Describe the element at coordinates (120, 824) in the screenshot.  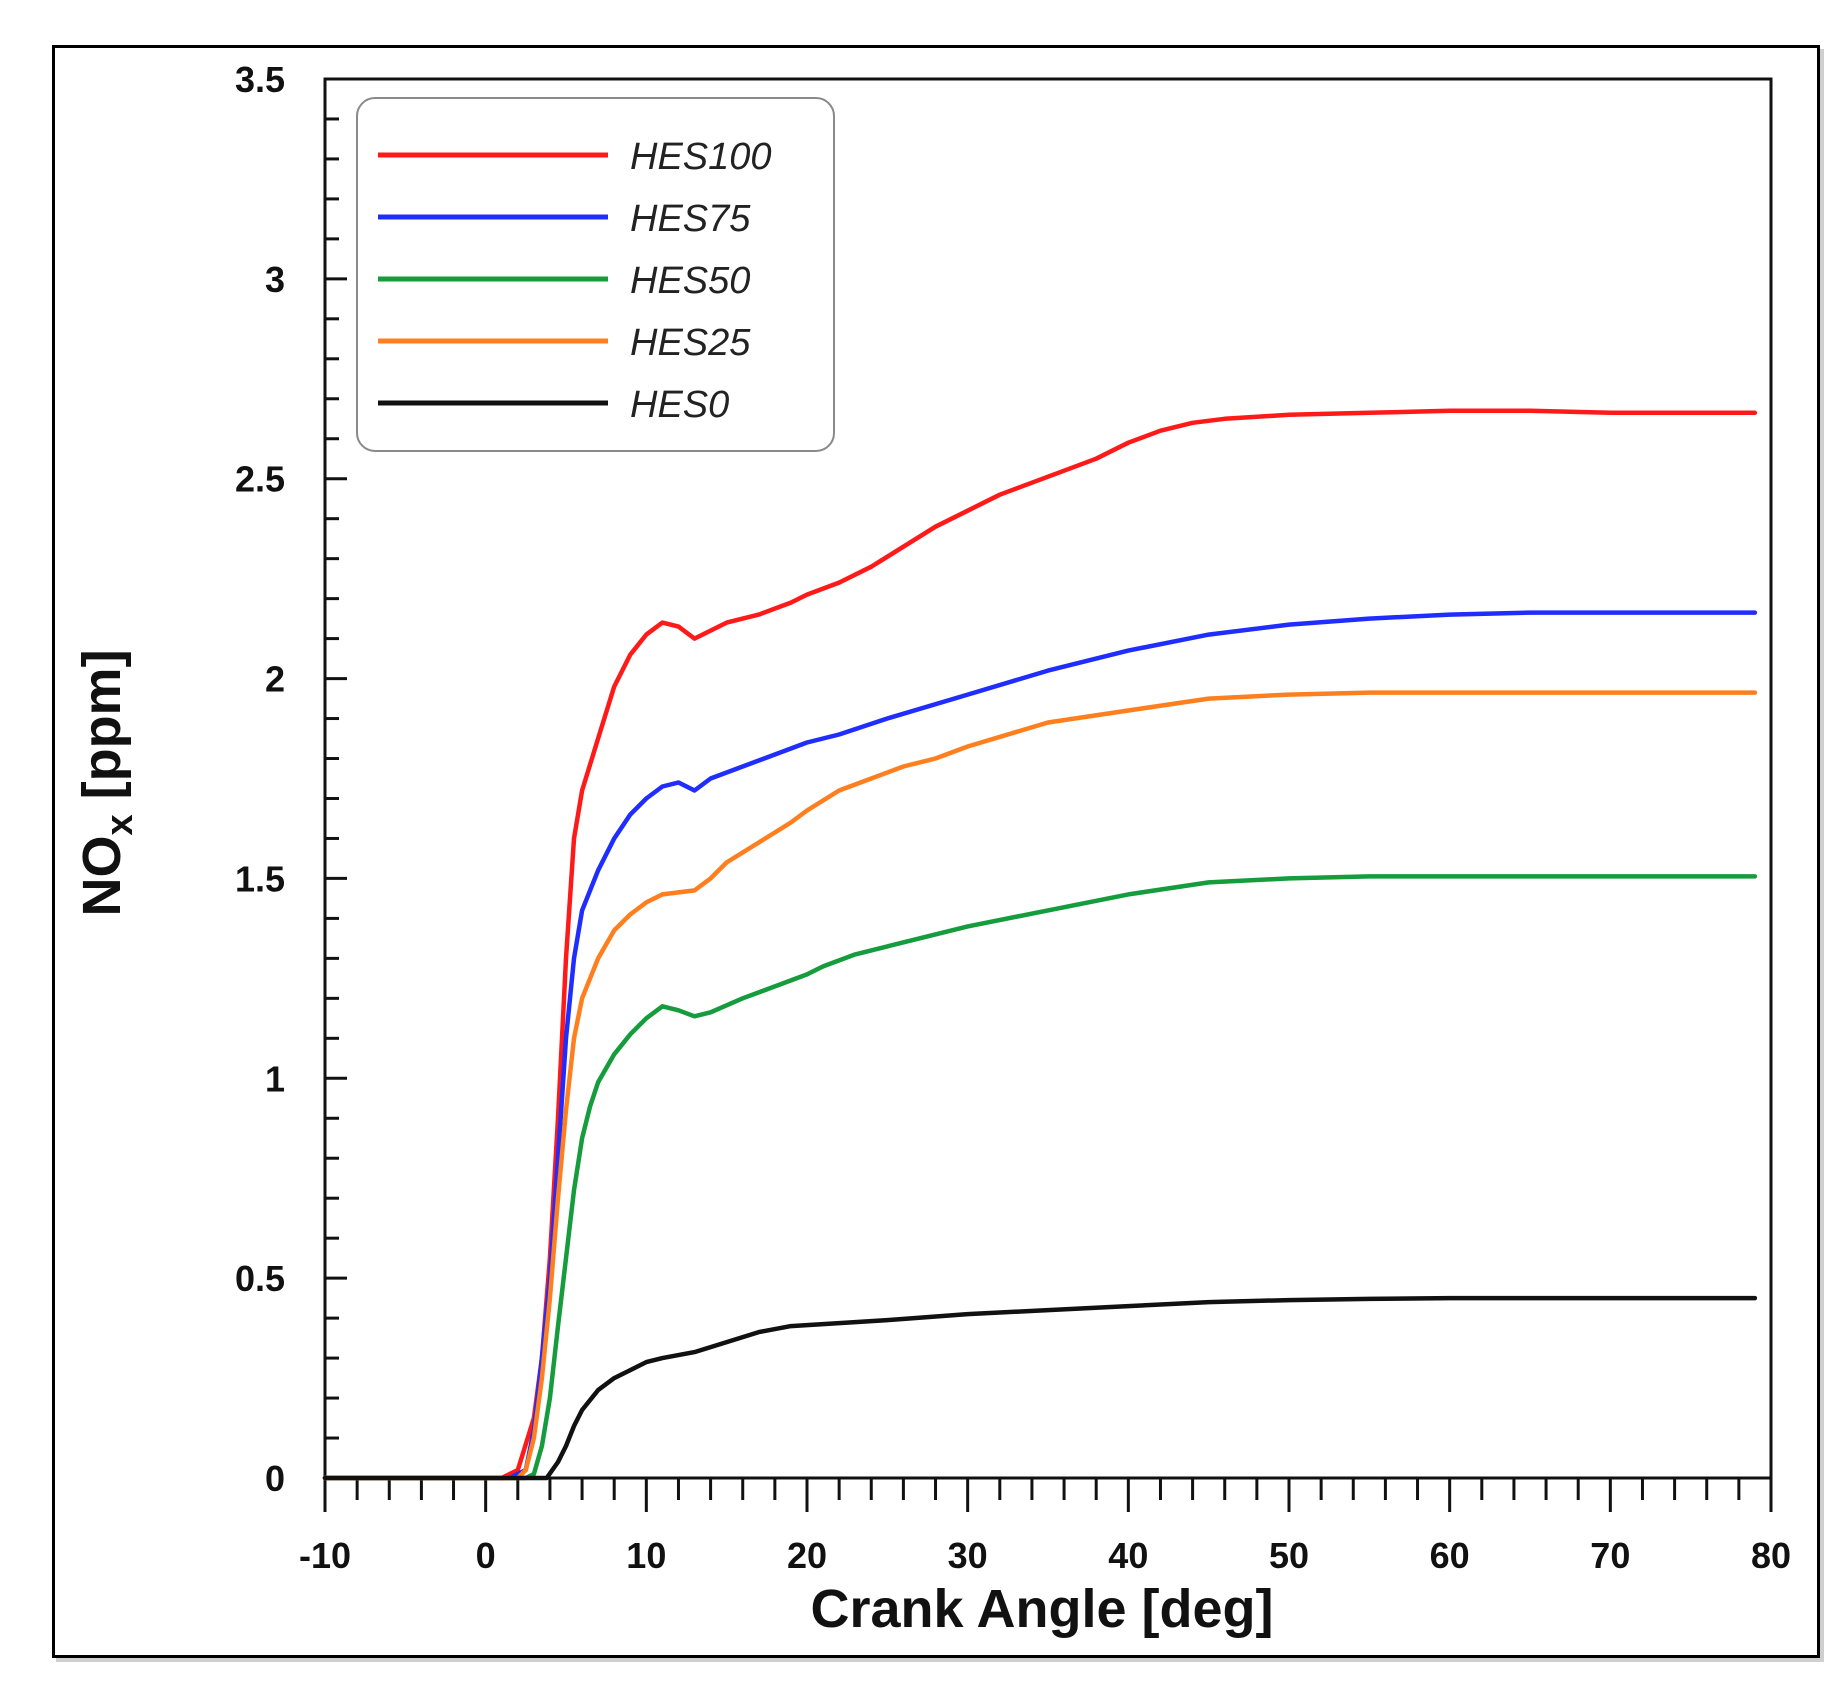
I see `y-axis-title-subscript: x` at that location.